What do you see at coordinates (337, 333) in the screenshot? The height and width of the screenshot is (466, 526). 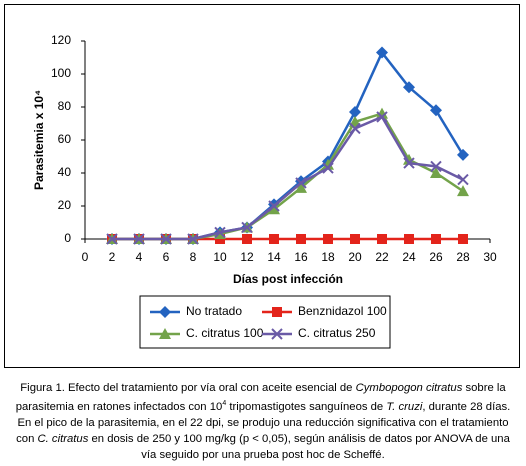 I see `legend-label: C. citratus 250` at bounding box center [337, 333].